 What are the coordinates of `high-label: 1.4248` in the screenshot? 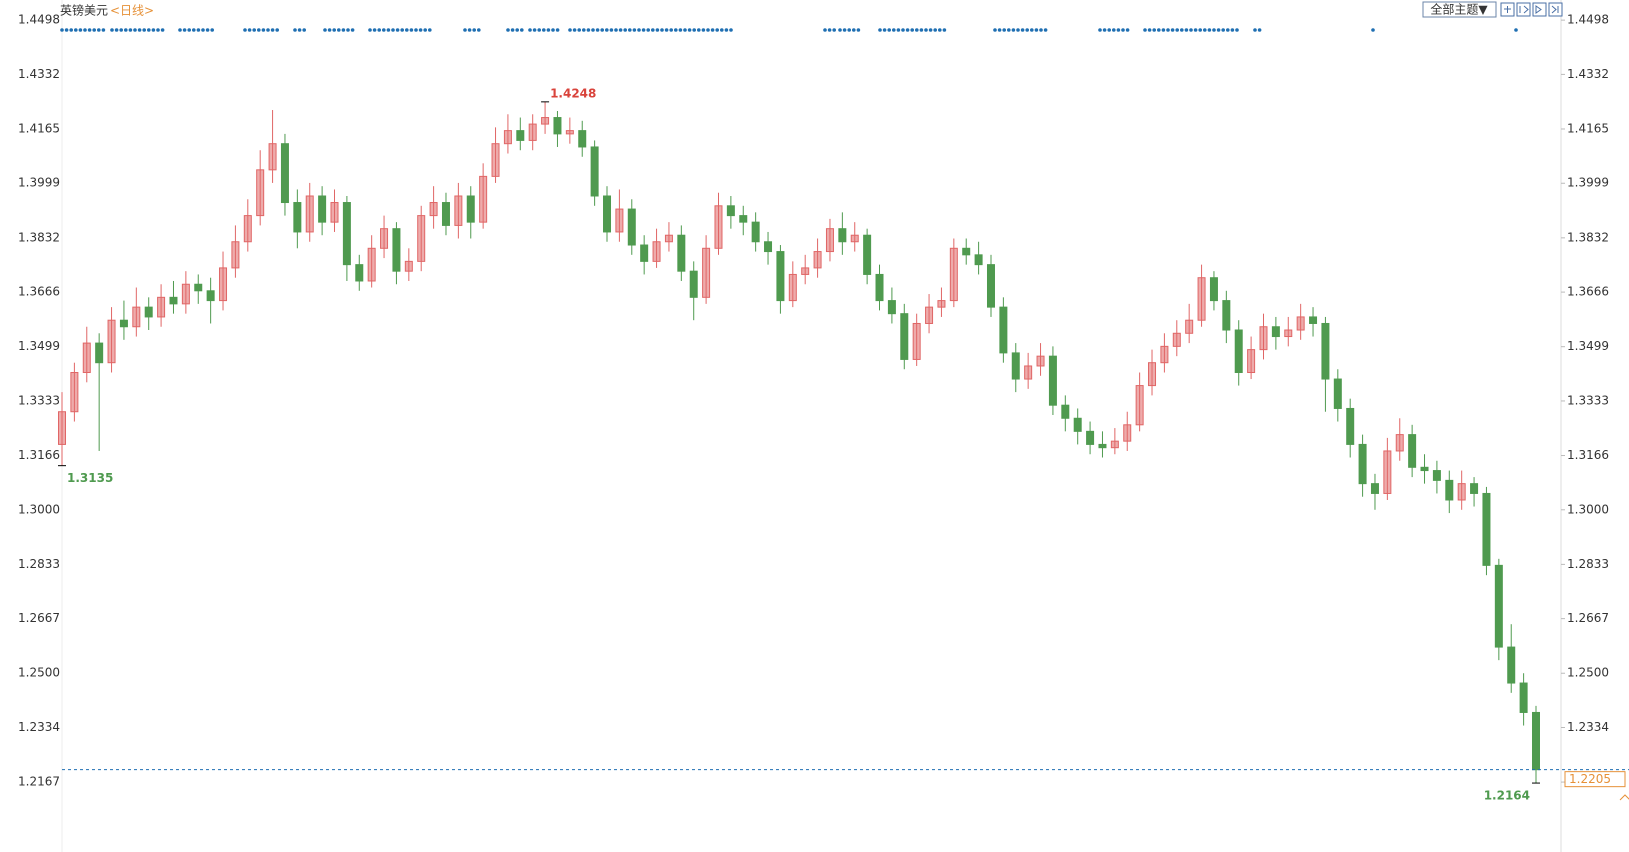 It's located at (573, 93).